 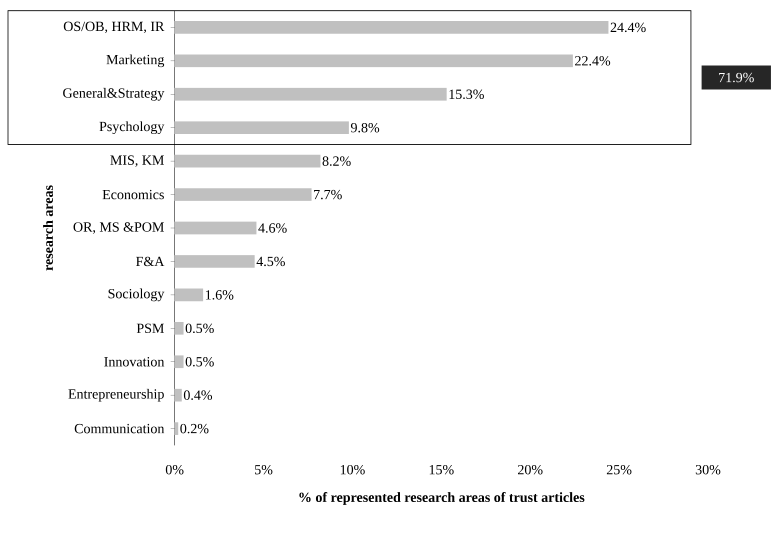 What do you see at coordinates (530, 469) in the screenshot?
I see `x-tick-label: 20%` at bounding box center [530, 469].